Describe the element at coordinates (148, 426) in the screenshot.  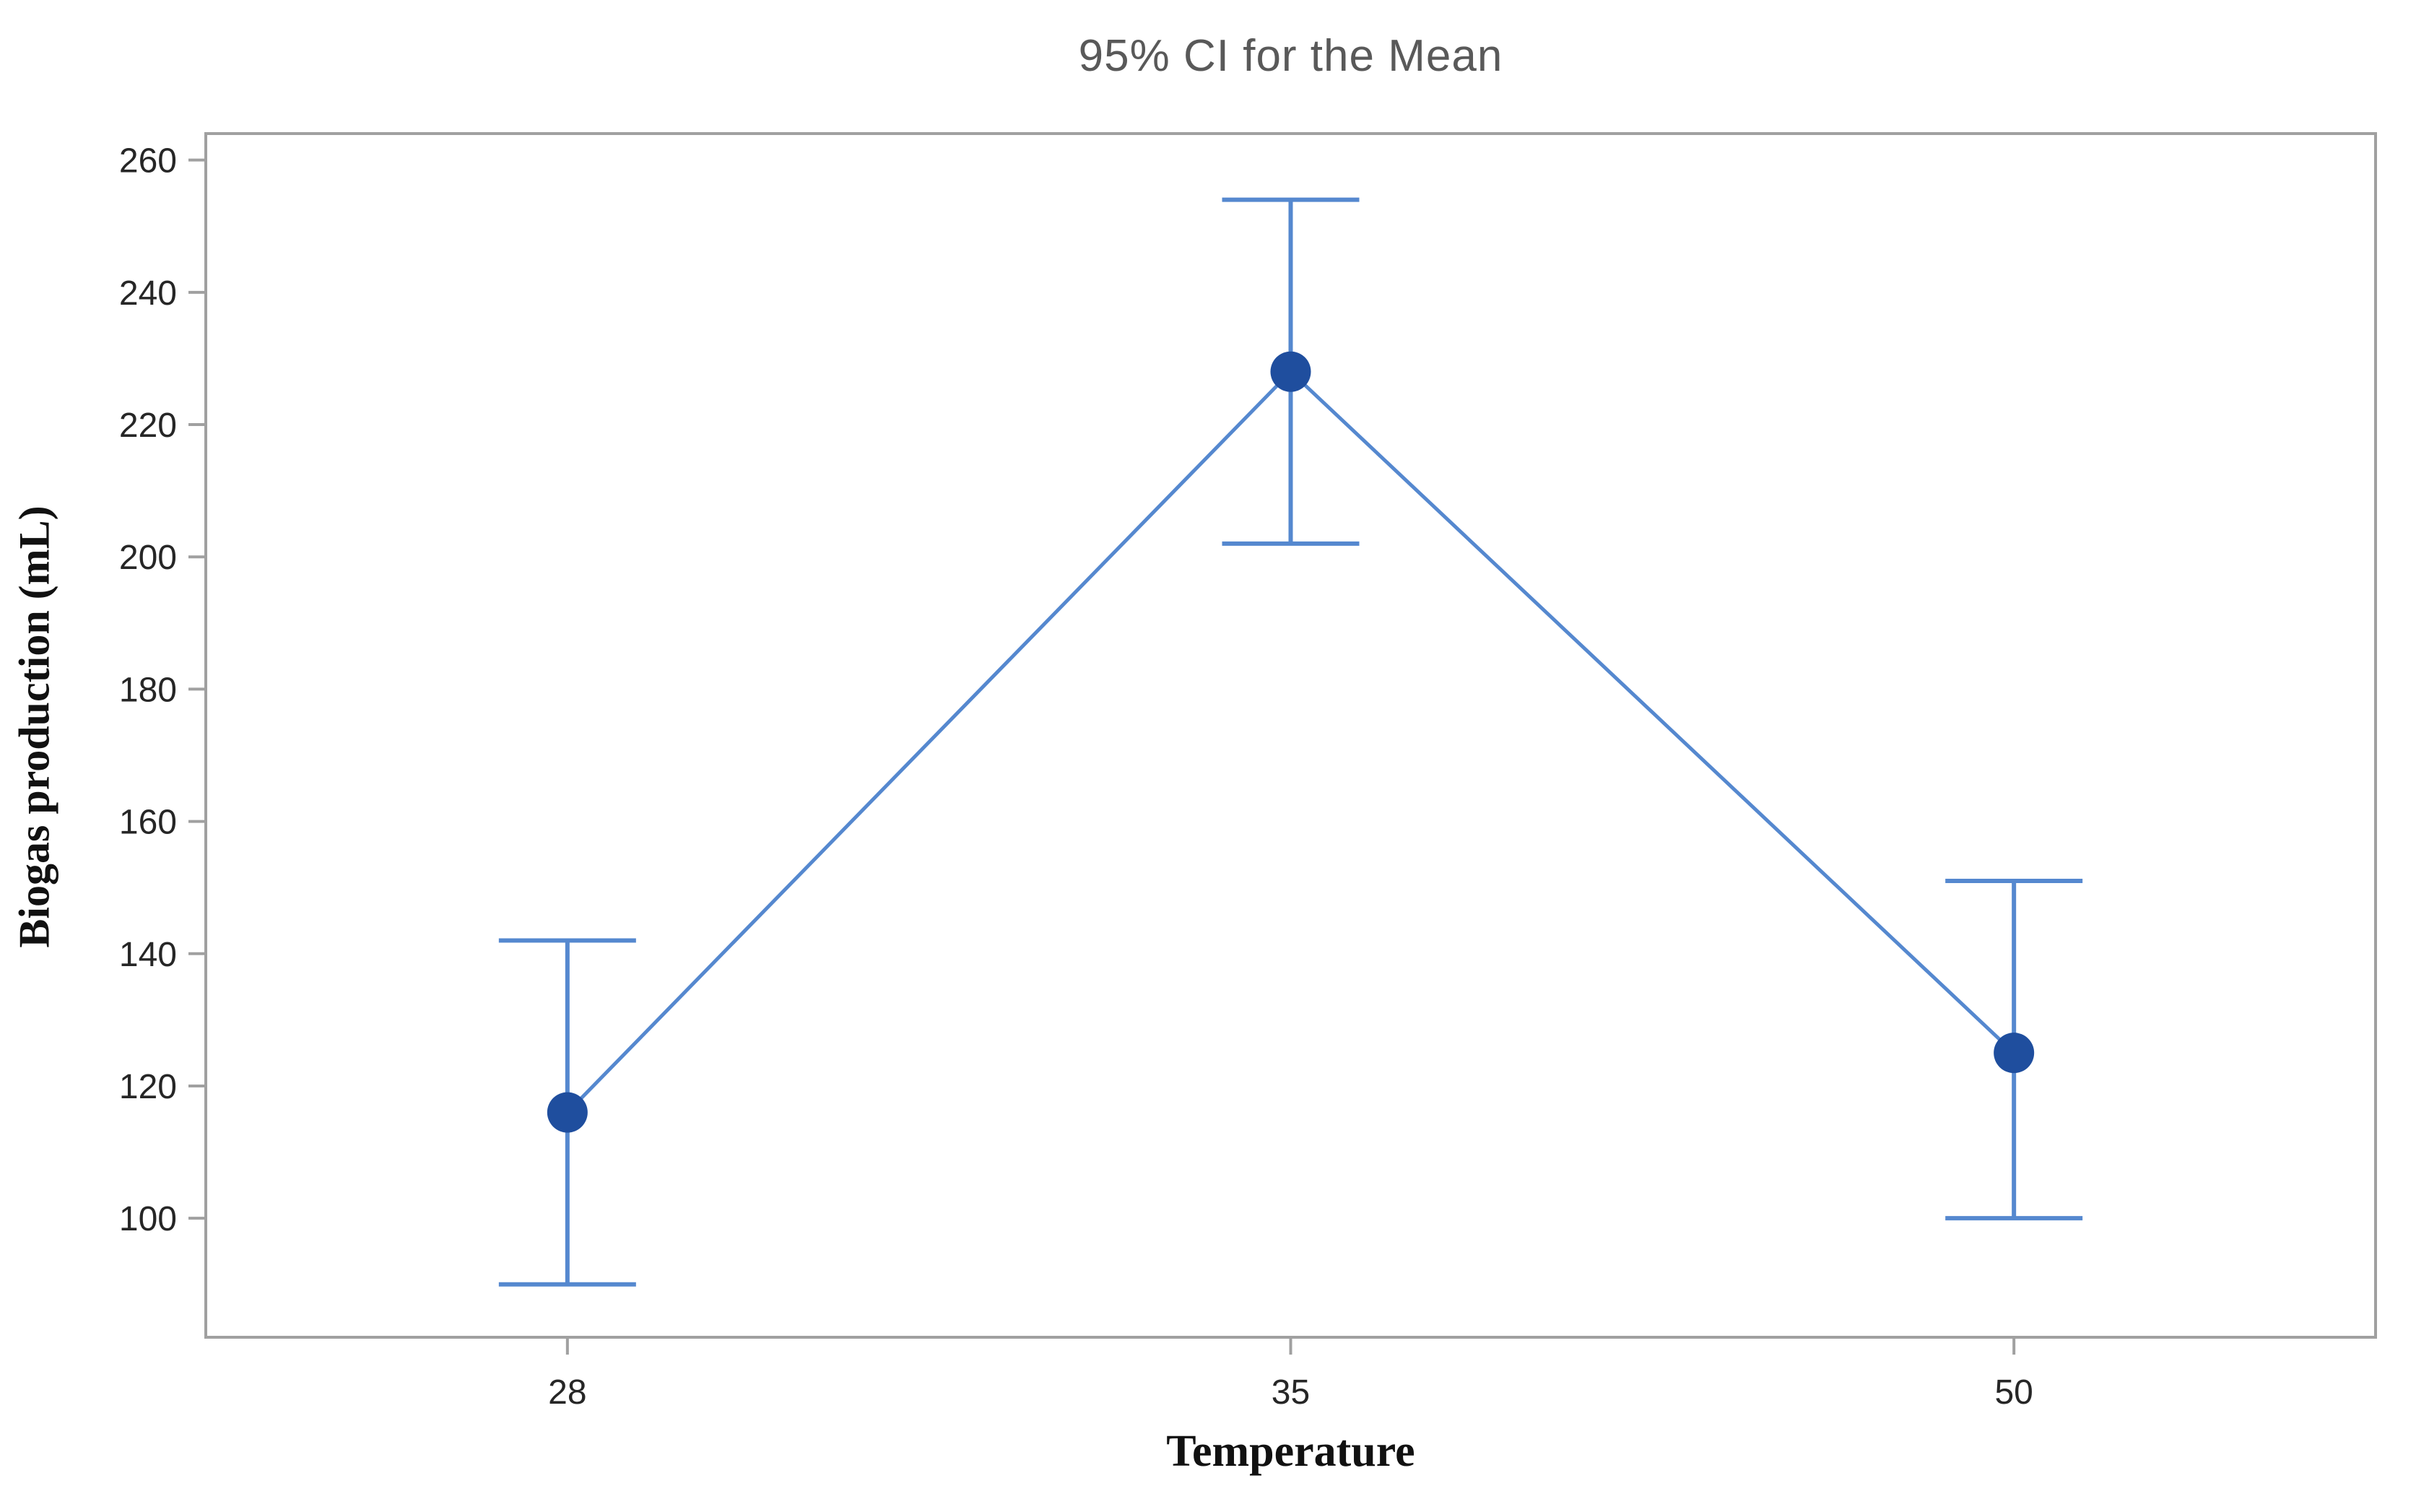
I see `y-tick-label: 220` at that location.